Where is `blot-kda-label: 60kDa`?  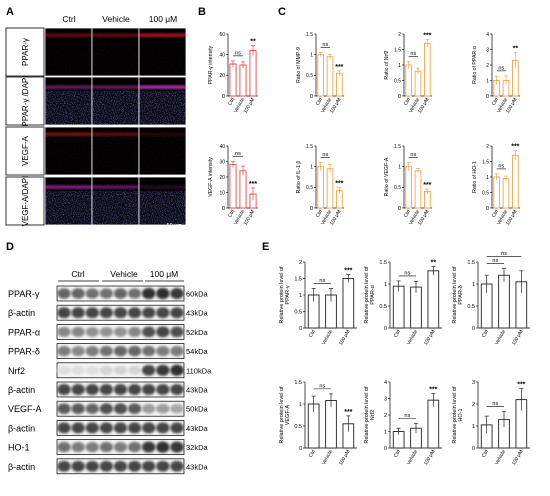 blot-kda-label: 60kDa is located at coordinates (197, 294).